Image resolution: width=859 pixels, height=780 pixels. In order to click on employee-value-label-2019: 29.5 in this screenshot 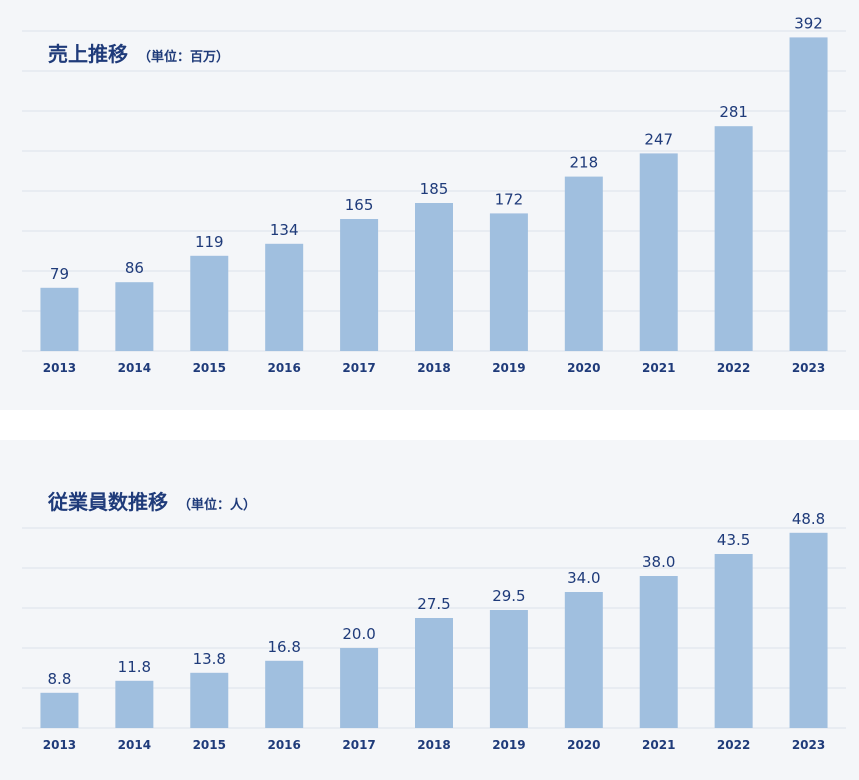, I will do `click(508, 596)`.